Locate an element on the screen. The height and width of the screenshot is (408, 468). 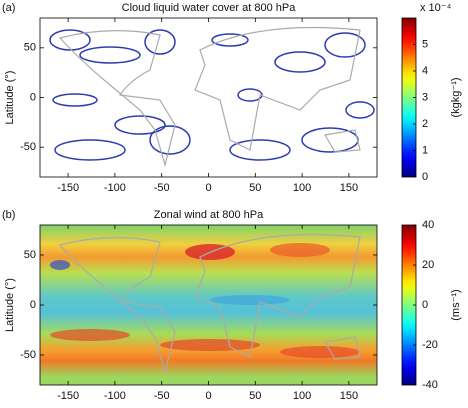
chart-title: Zonal wind at 800 hPa is located at coordinates (209, 215).